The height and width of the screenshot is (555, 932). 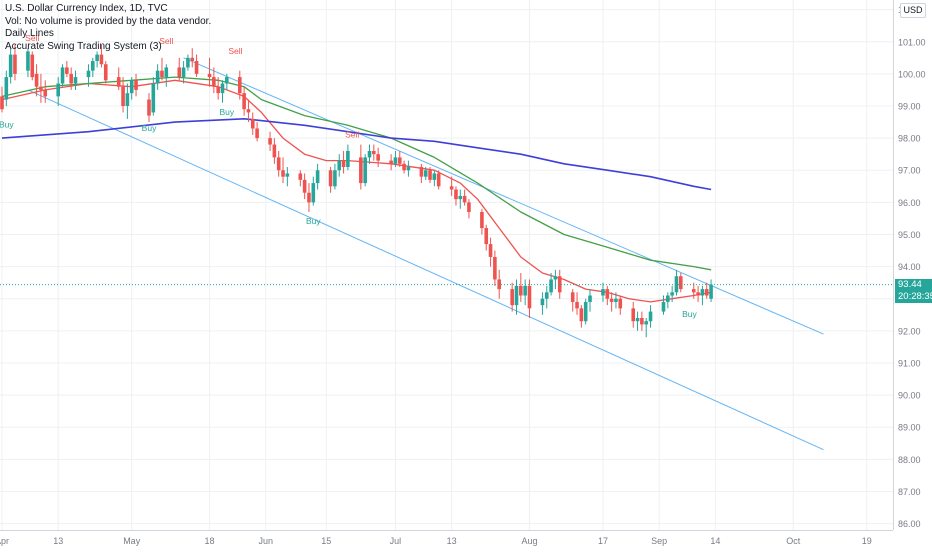 What do you see at coordinates (436, 541) in the screenshot?
I see `time-axis: Apr 13 May 18 Jun 15 Jul 13 Aug 17 Sep 14 Oct 19` at bounding box center [436, 541].